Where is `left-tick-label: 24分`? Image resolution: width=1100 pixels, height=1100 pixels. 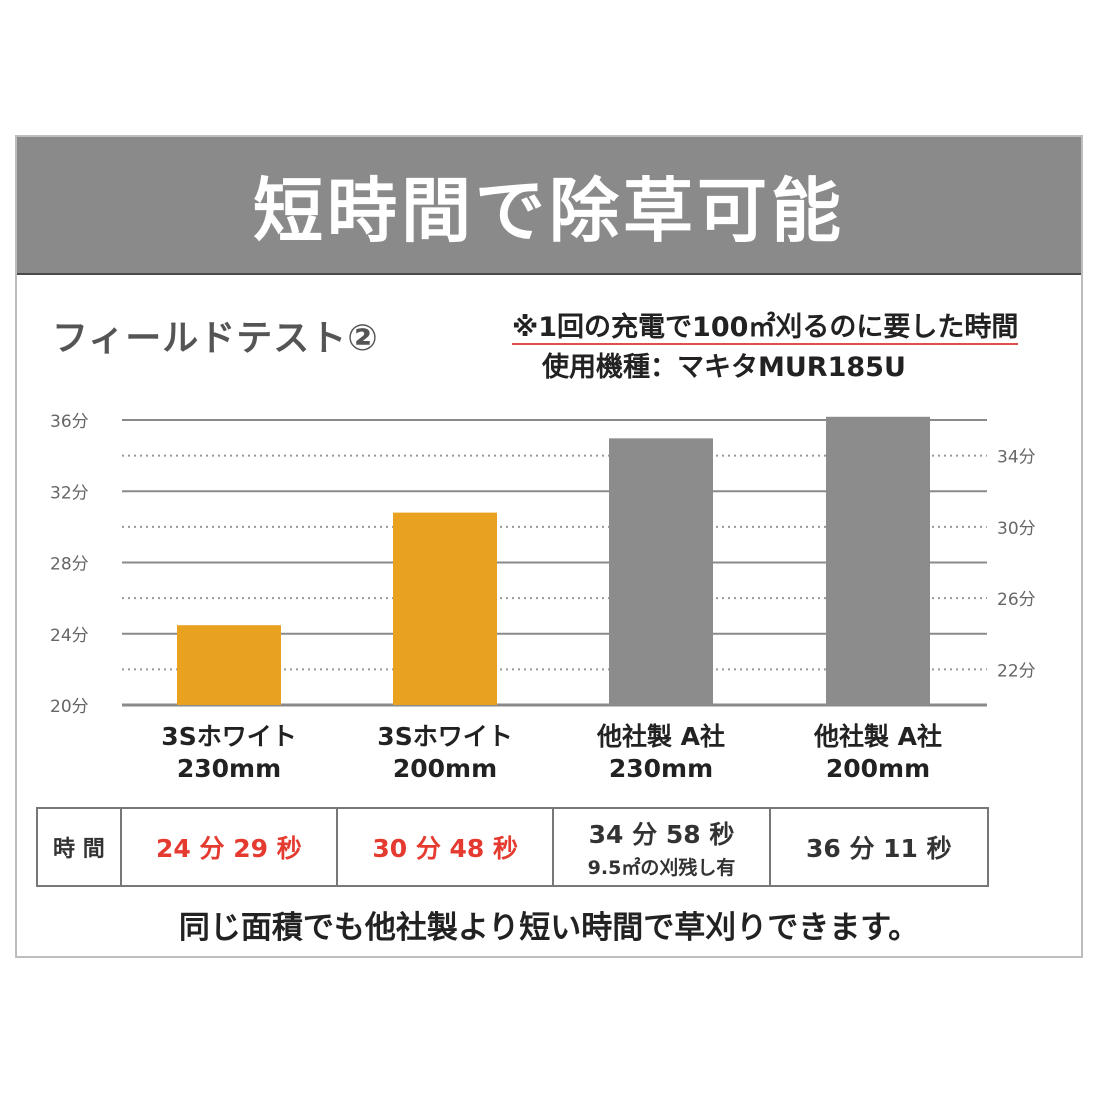
left-tick-label: 24分 is located at coordinates (69, 636).